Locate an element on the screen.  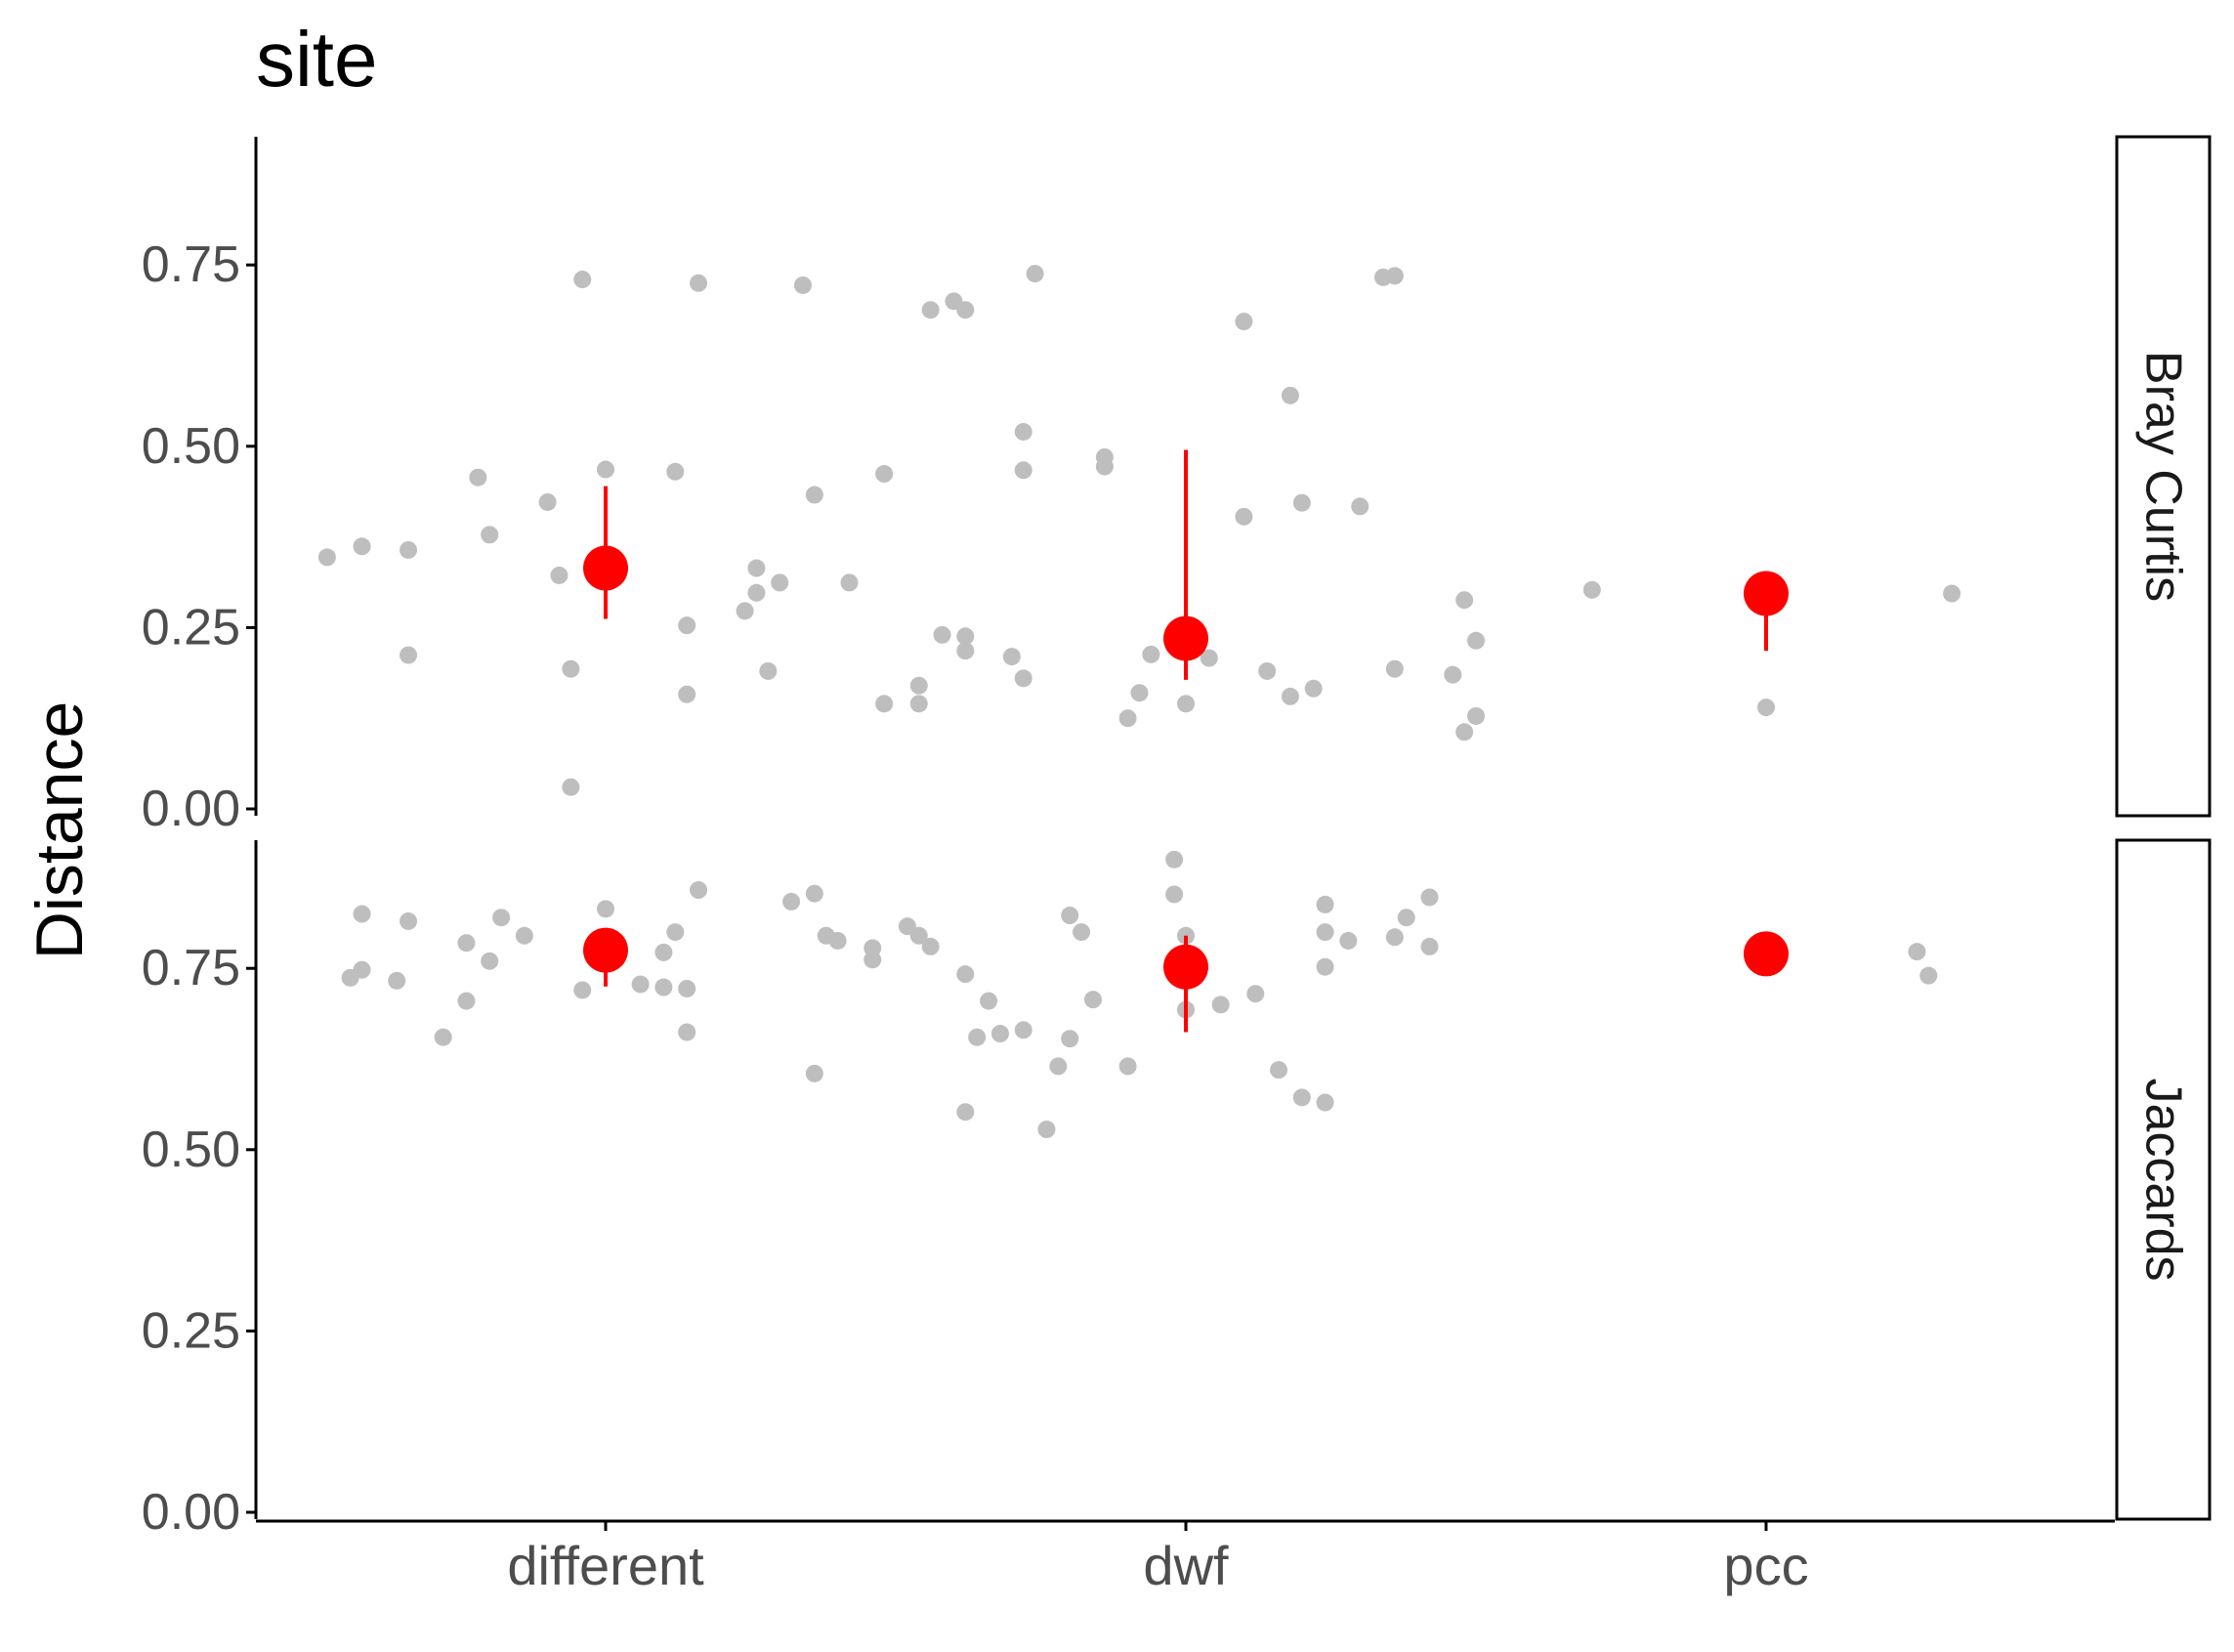
y-axis-label: Distance is located at coordinates (60, 830).